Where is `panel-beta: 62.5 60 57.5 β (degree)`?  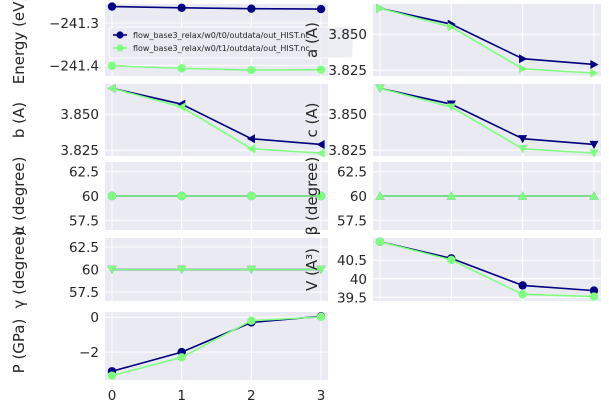
panel-beta: 62.5 60 57.5 β (degree) is located at coordinates (452, 196).